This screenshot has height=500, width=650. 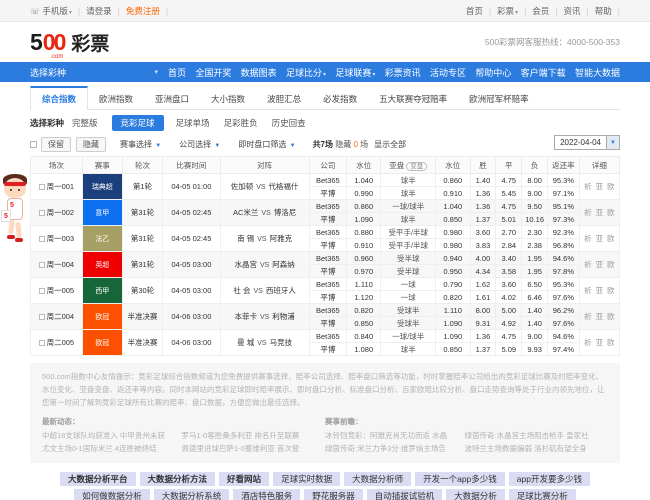 What do you see at coordinates (390, 144) in the screenshot?
I see `show-all-link: 显示全部` at bounding box center [390, 144].